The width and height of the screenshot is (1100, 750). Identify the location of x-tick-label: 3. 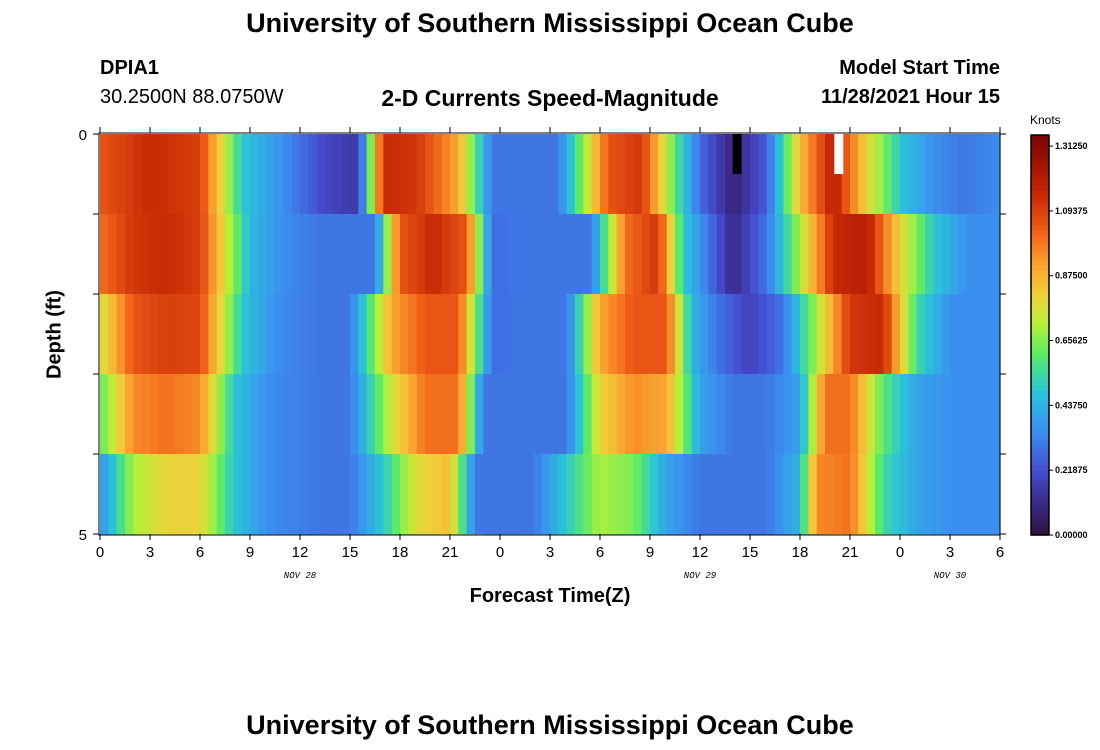
(950, 552).